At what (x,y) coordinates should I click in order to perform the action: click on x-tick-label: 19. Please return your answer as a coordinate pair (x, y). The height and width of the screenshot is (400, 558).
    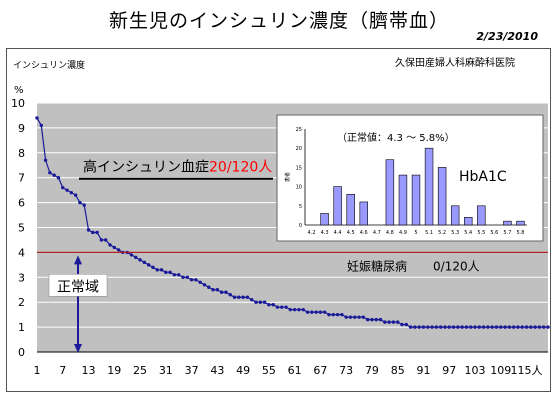
    Looking at the image, I should click on (114, 370).